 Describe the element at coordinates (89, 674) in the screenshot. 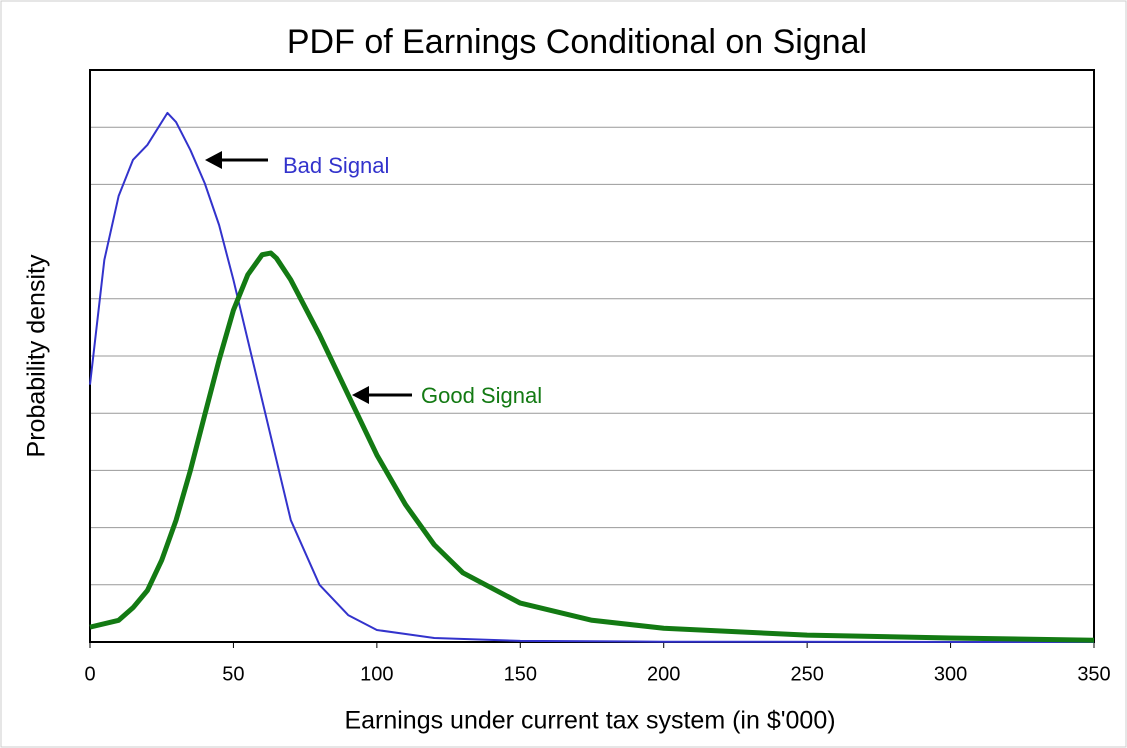

I see `x-tick-label: 0` at that location.